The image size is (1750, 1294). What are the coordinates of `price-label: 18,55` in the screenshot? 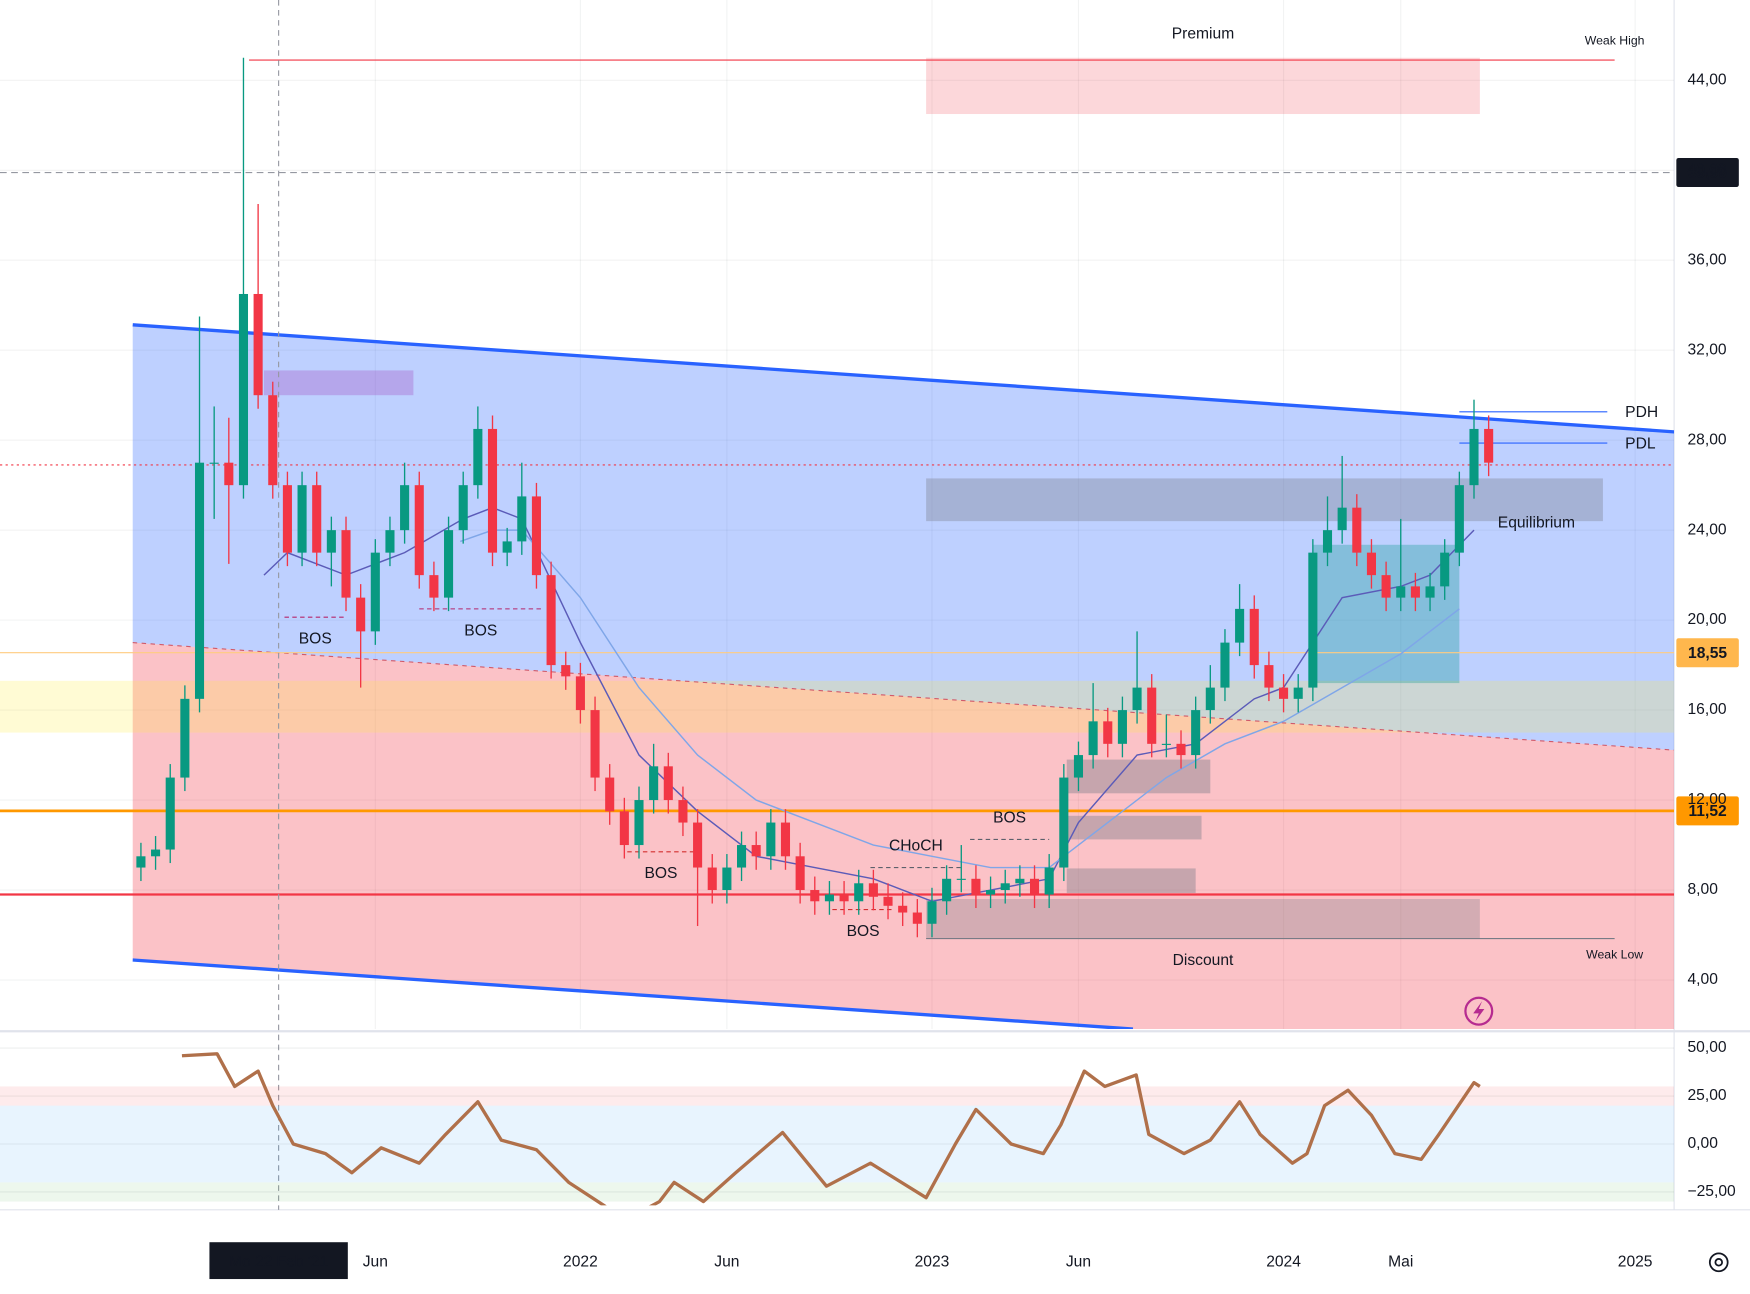 It's located at (1707, 653).